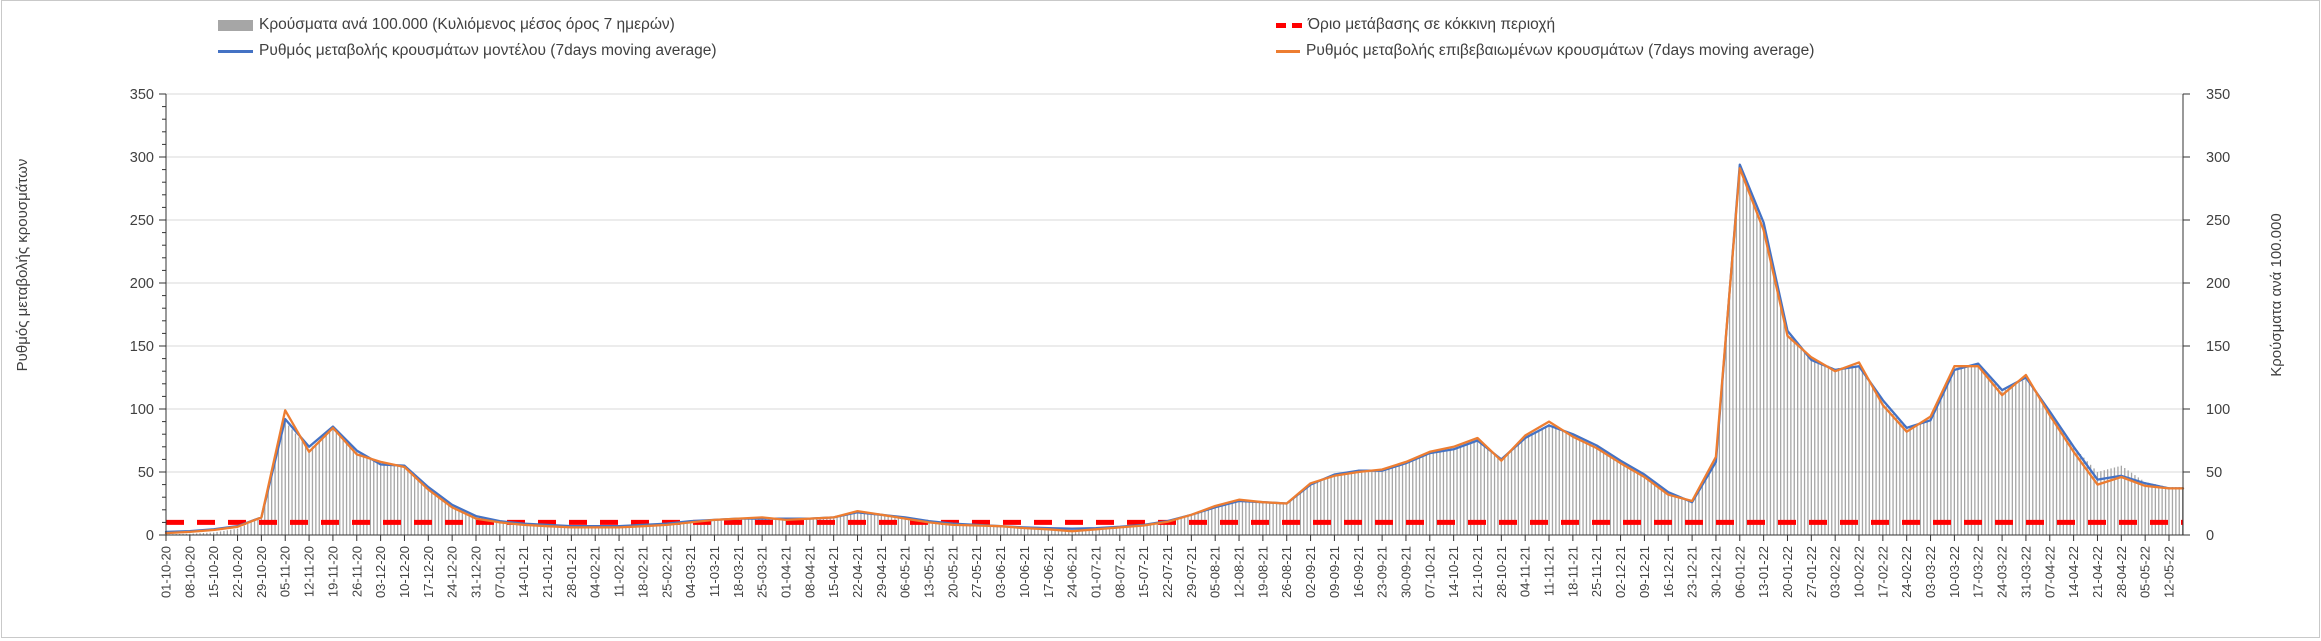  Describe the element at coordinates (428, 572) in the screenshot. I see `svg-text: 17-12-20` at that location.